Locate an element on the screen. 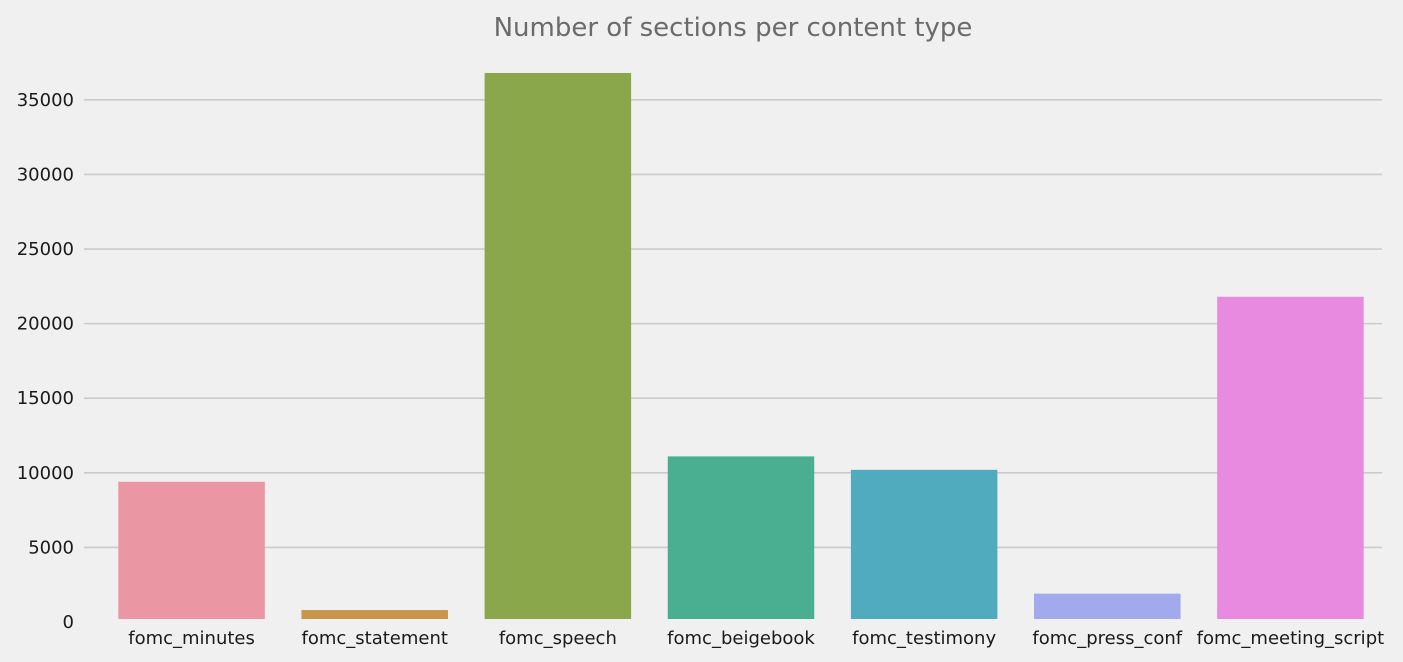 The width and height of the screenshot is (1403, 662). y-tick-label: 5000 is located at coordinates (51, 547).